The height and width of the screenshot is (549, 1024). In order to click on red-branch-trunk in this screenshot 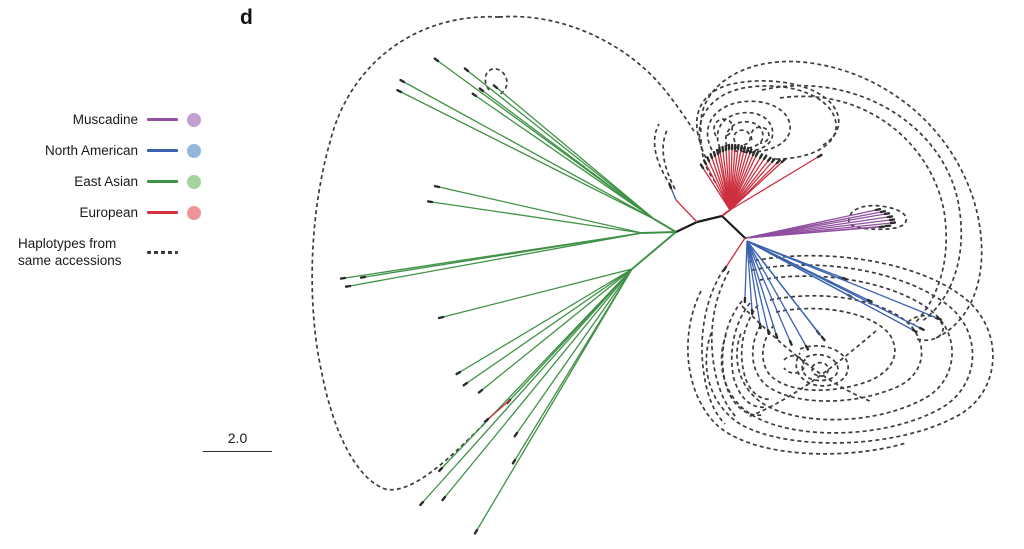, I will do `click(726, 213)`.